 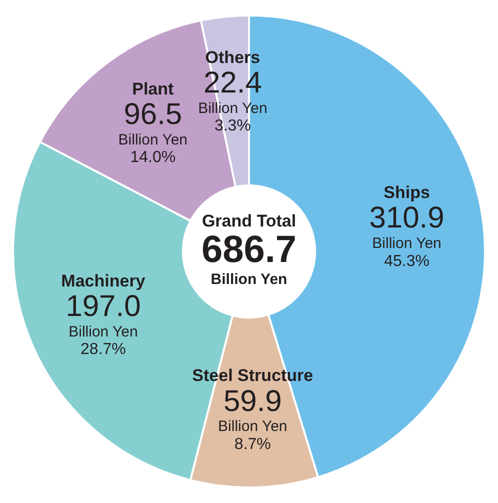 What do you see at coordinates (103, 281) in the screenshot?
I see `slice-label: Machinery` at bounding box center [103, 281].